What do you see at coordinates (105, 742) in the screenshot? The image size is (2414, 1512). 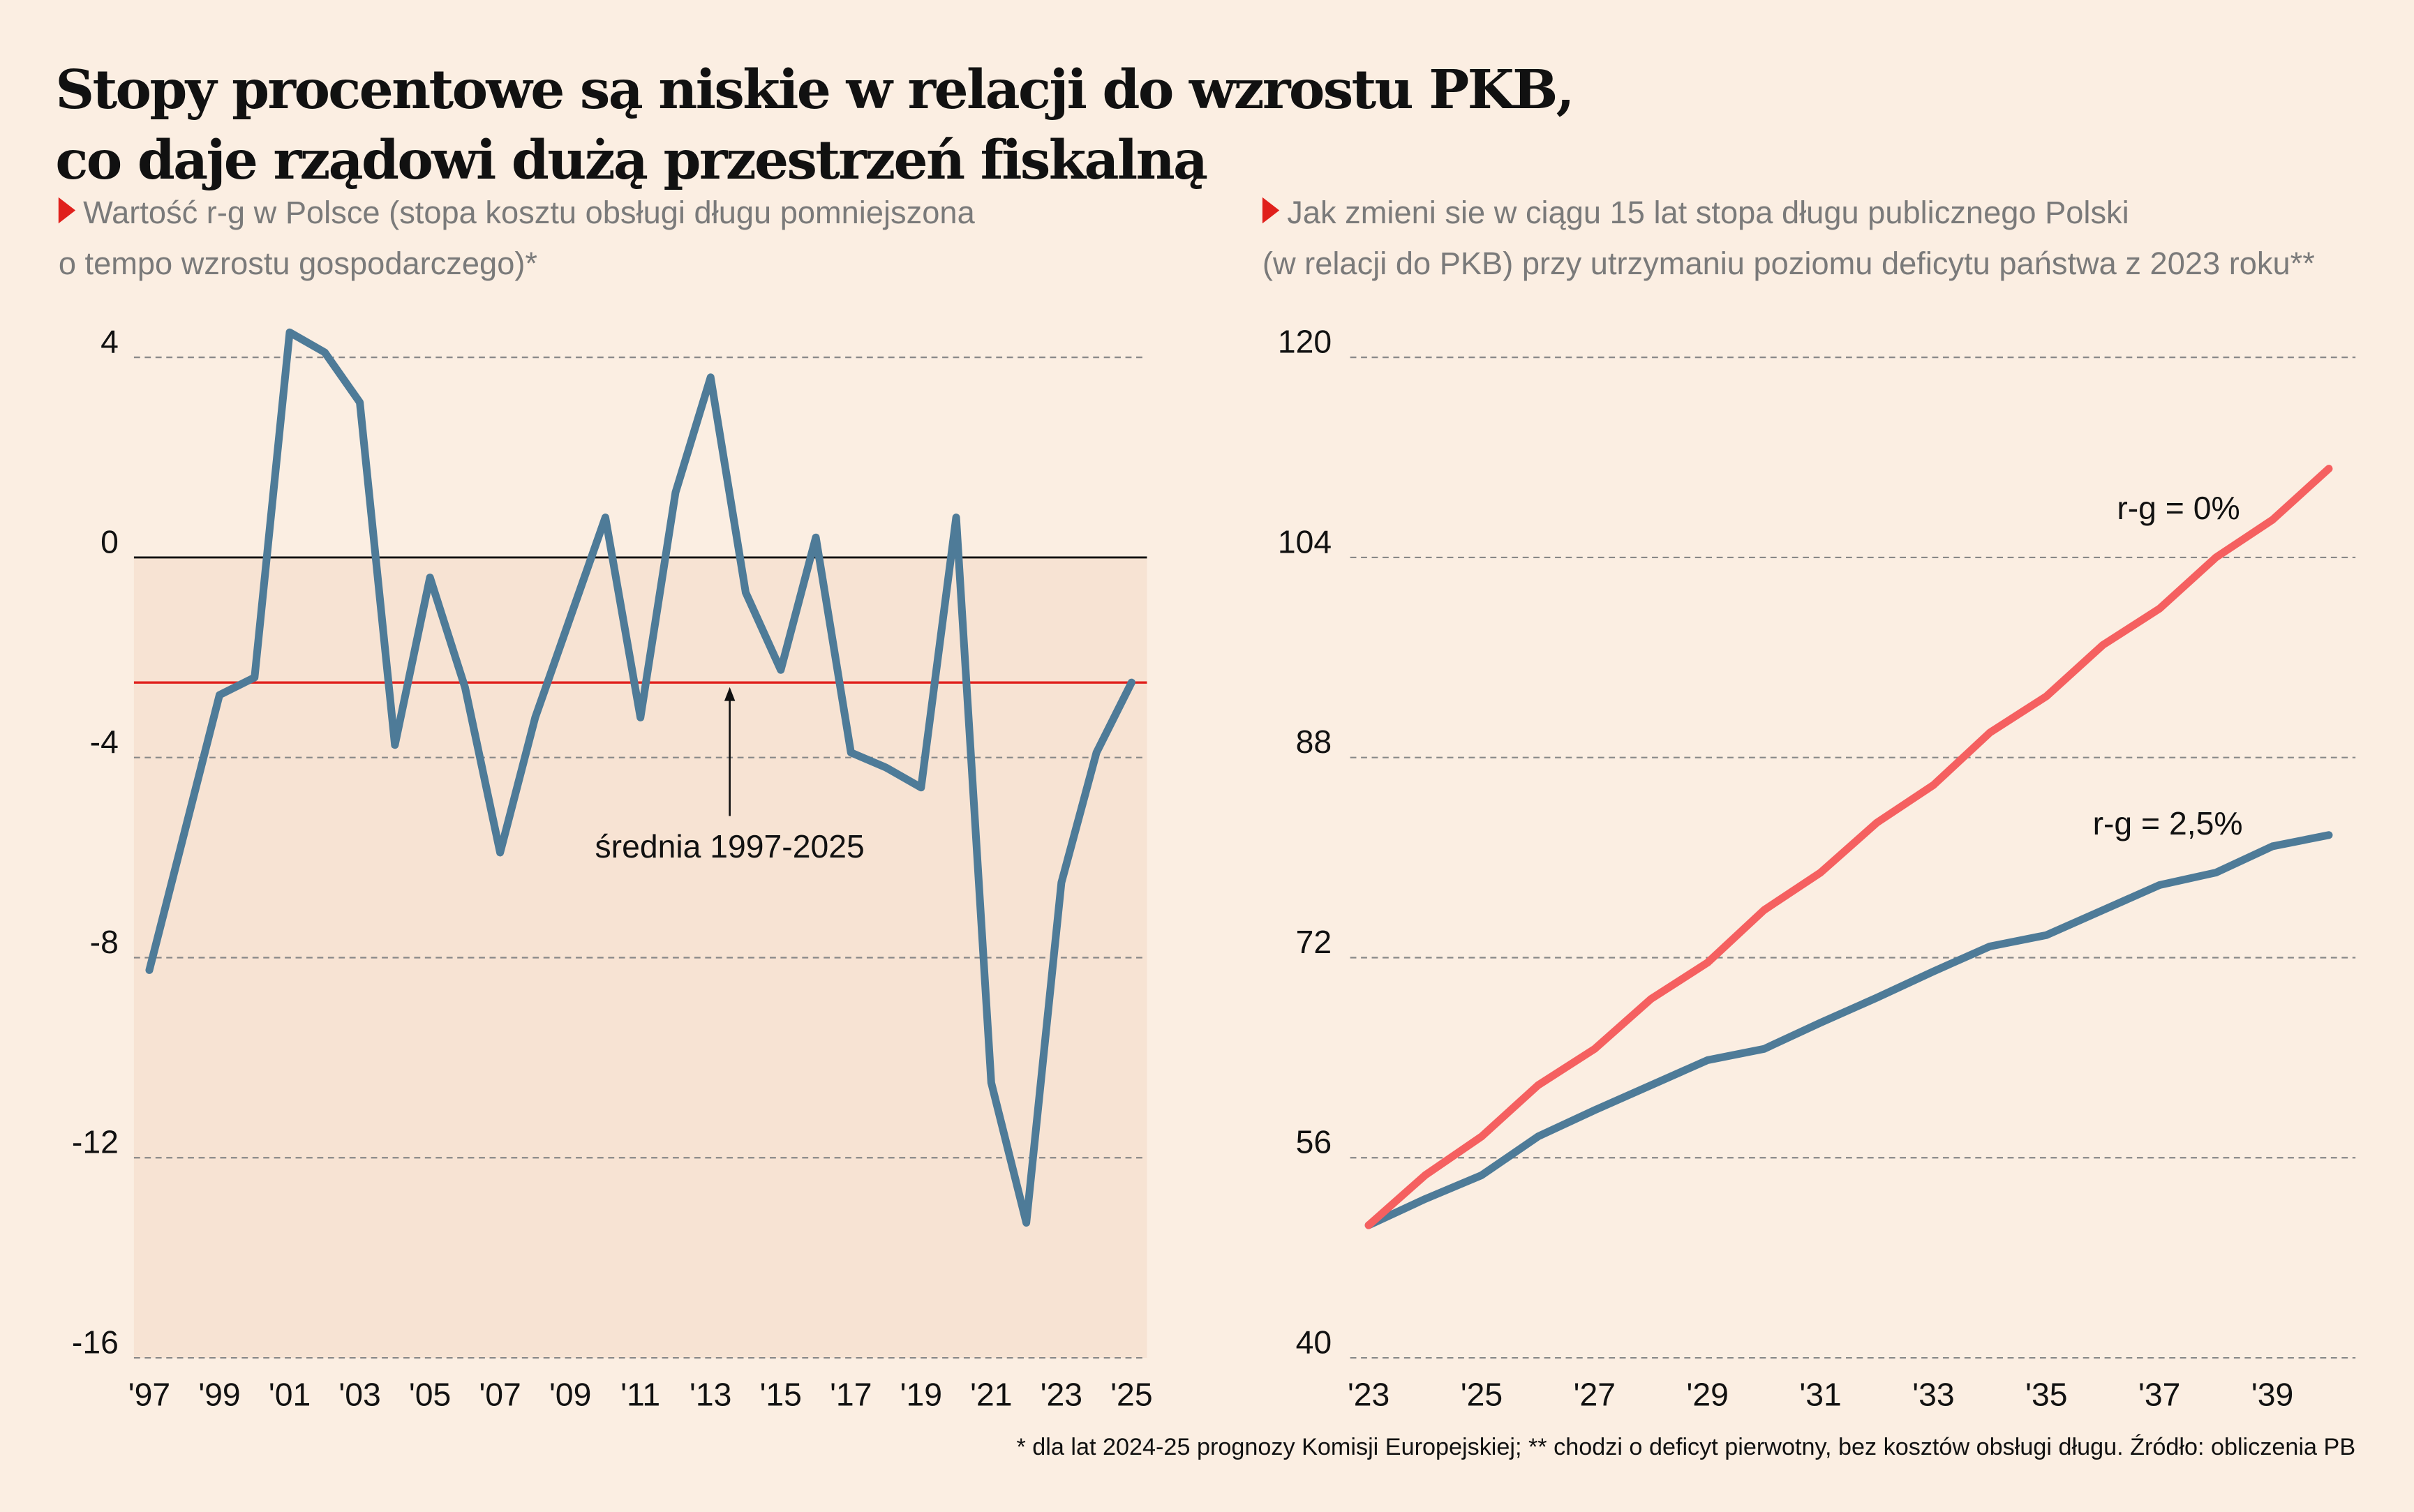 I see `y-tick-label: -4` at bounding box center [105, 742].